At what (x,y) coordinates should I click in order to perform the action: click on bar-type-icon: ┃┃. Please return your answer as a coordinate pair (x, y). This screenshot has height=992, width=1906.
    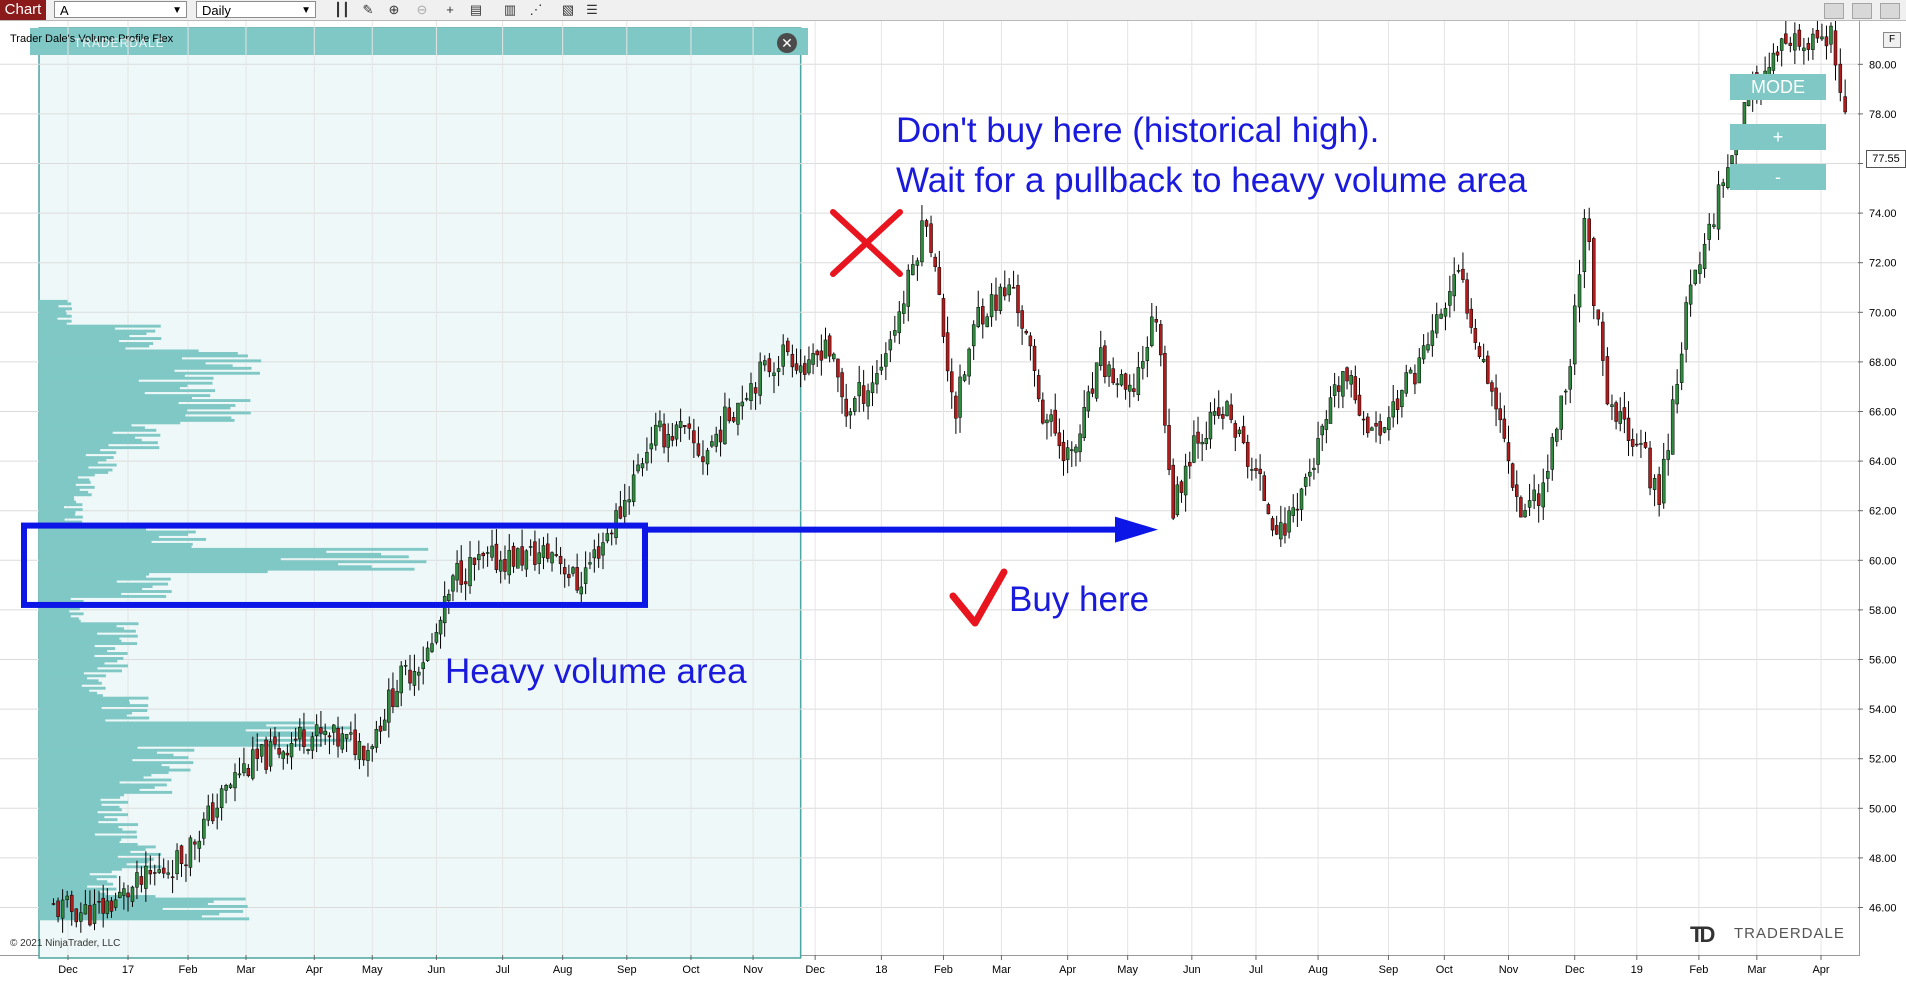
    Looking at the image, I should click on (342, 9).